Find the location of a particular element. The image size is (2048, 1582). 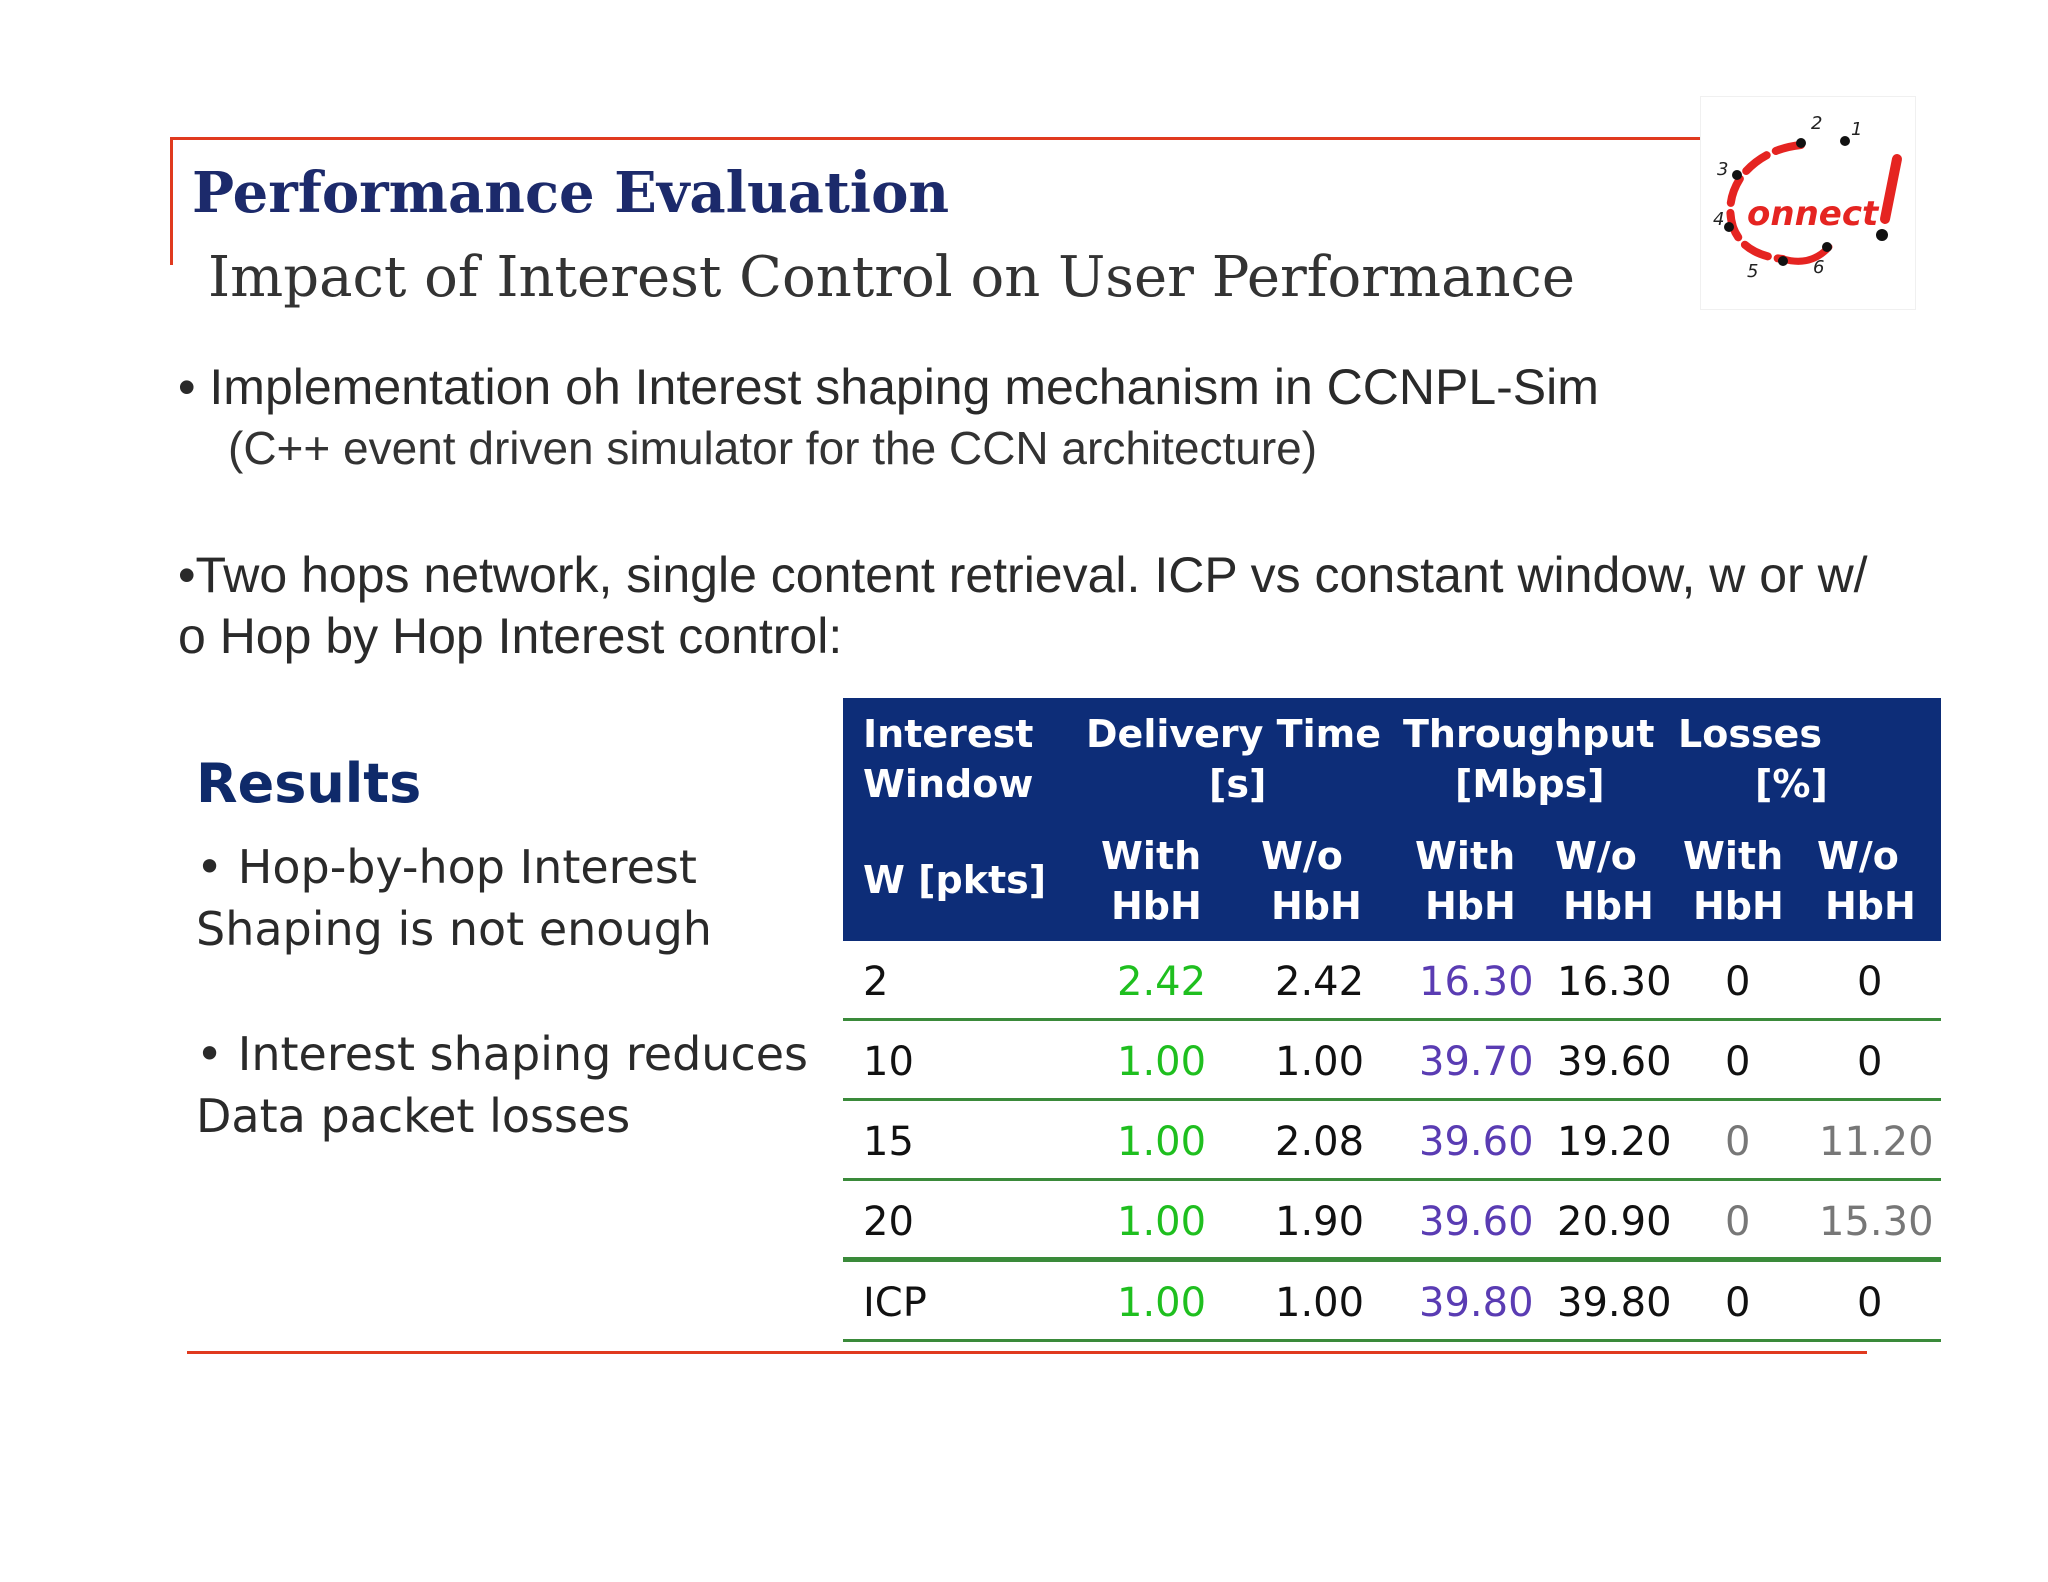

header-tp-wo-hbh: HbH is located at coordinates (1608, 906).